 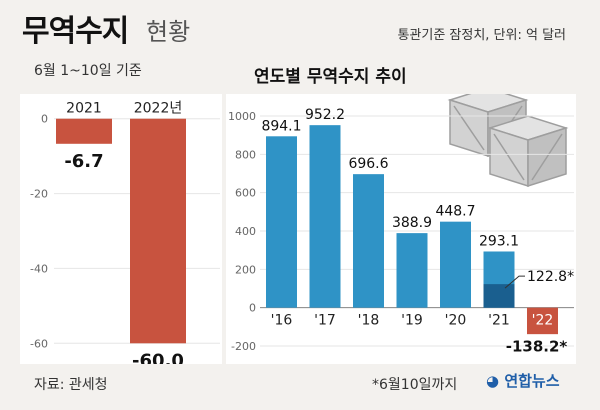 What do you see at coordinates (245, 231) in the screenshot?
I see `y-tick-label: 400` at bounding box center [245, 231].